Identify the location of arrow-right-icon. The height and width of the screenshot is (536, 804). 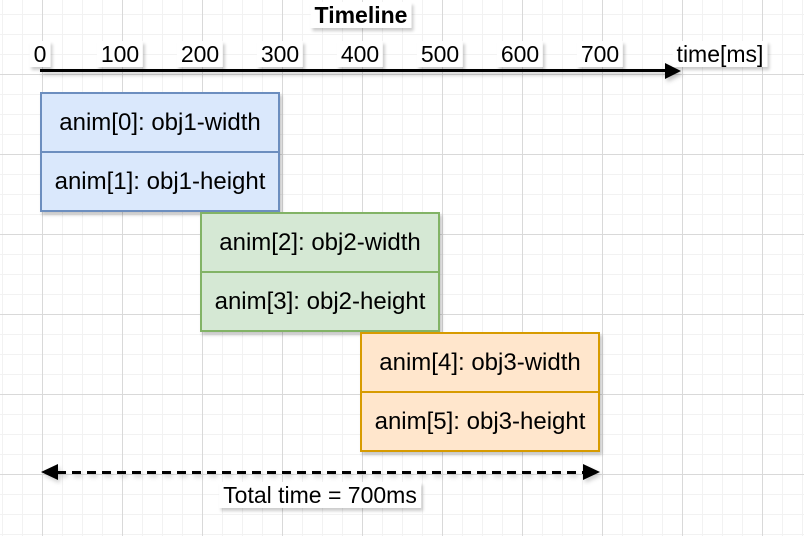
(591, 472).